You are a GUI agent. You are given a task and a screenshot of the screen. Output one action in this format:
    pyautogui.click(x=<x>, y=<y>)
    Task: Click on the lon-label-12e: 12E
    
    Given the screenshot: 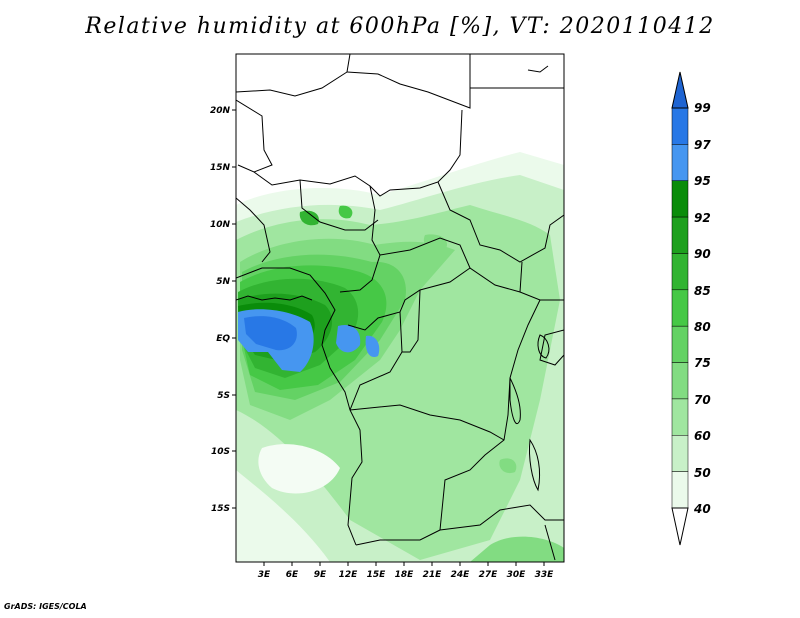 What is the action you would take?
    pyautogui.click(x=349, y=575)
    